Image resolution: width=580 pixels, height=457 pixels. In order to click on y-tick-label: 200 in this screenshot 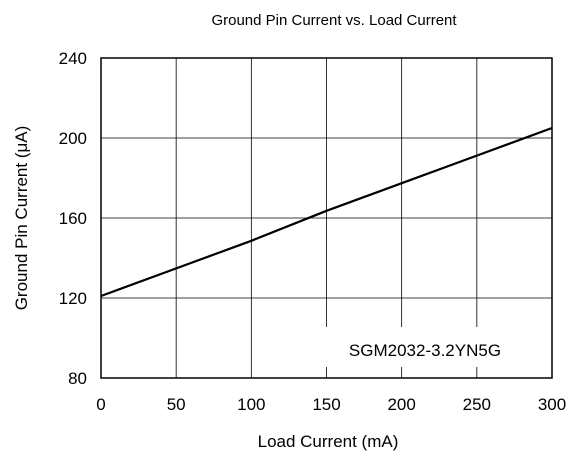, I will do `click(73, 138)`.